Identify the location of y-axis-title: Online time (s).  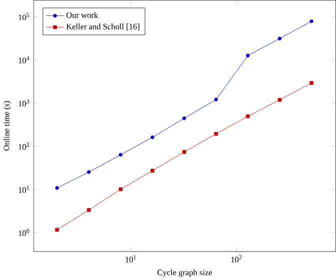
(7, 125).